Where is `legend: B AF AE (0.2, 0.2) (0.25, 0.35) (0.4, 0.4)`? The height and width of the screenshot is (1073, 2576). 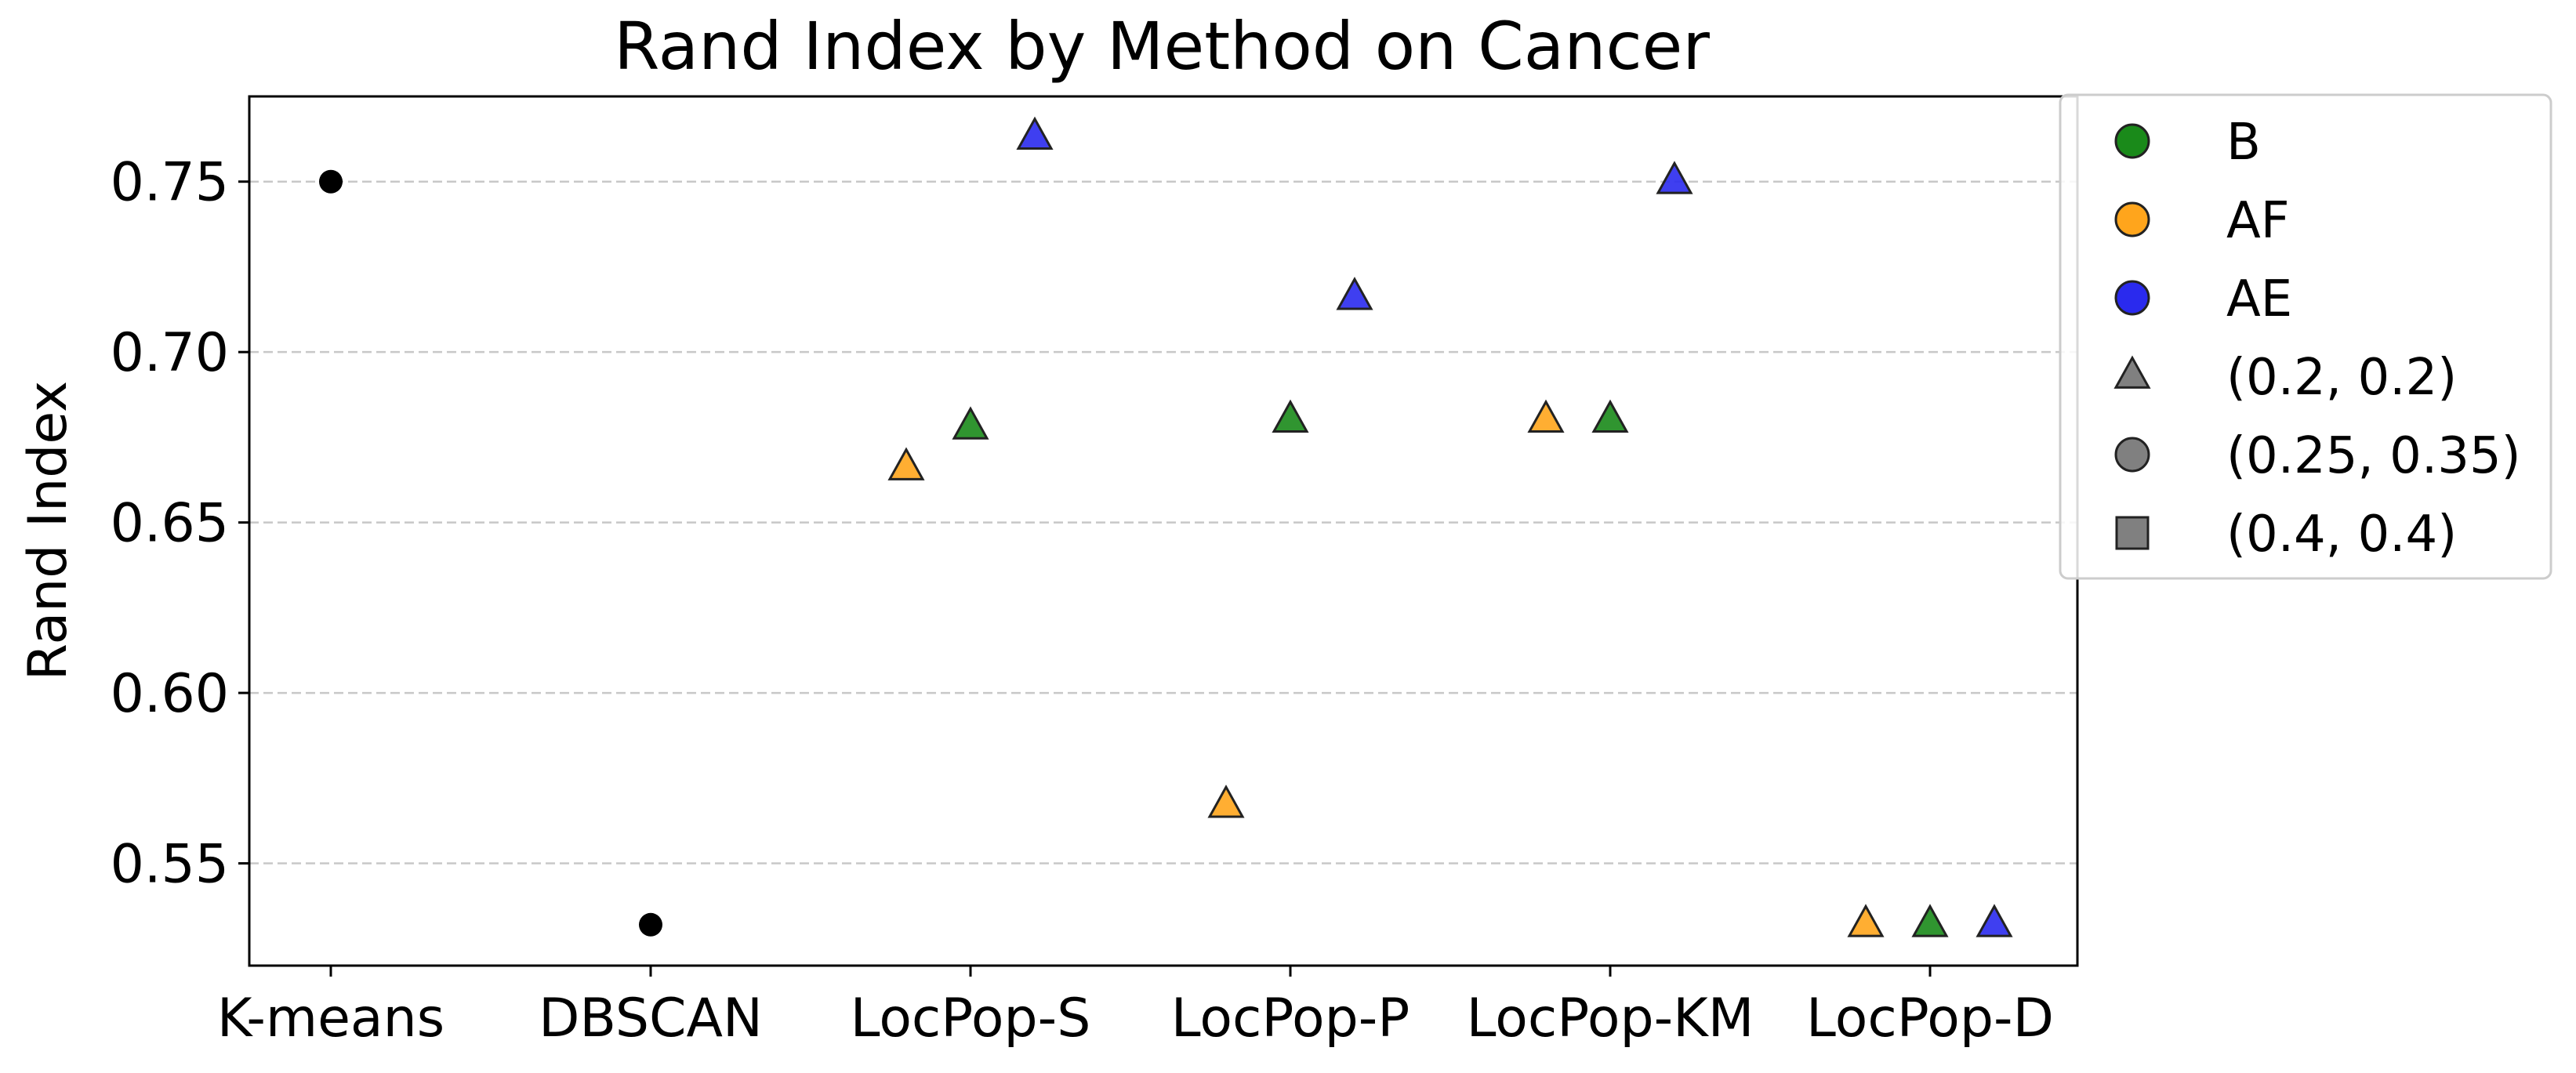 legend: B AF AE (0.2, 0.2) (0.25, 0.35) (0.4, 0.4) is located at coordinates (2305, 336).